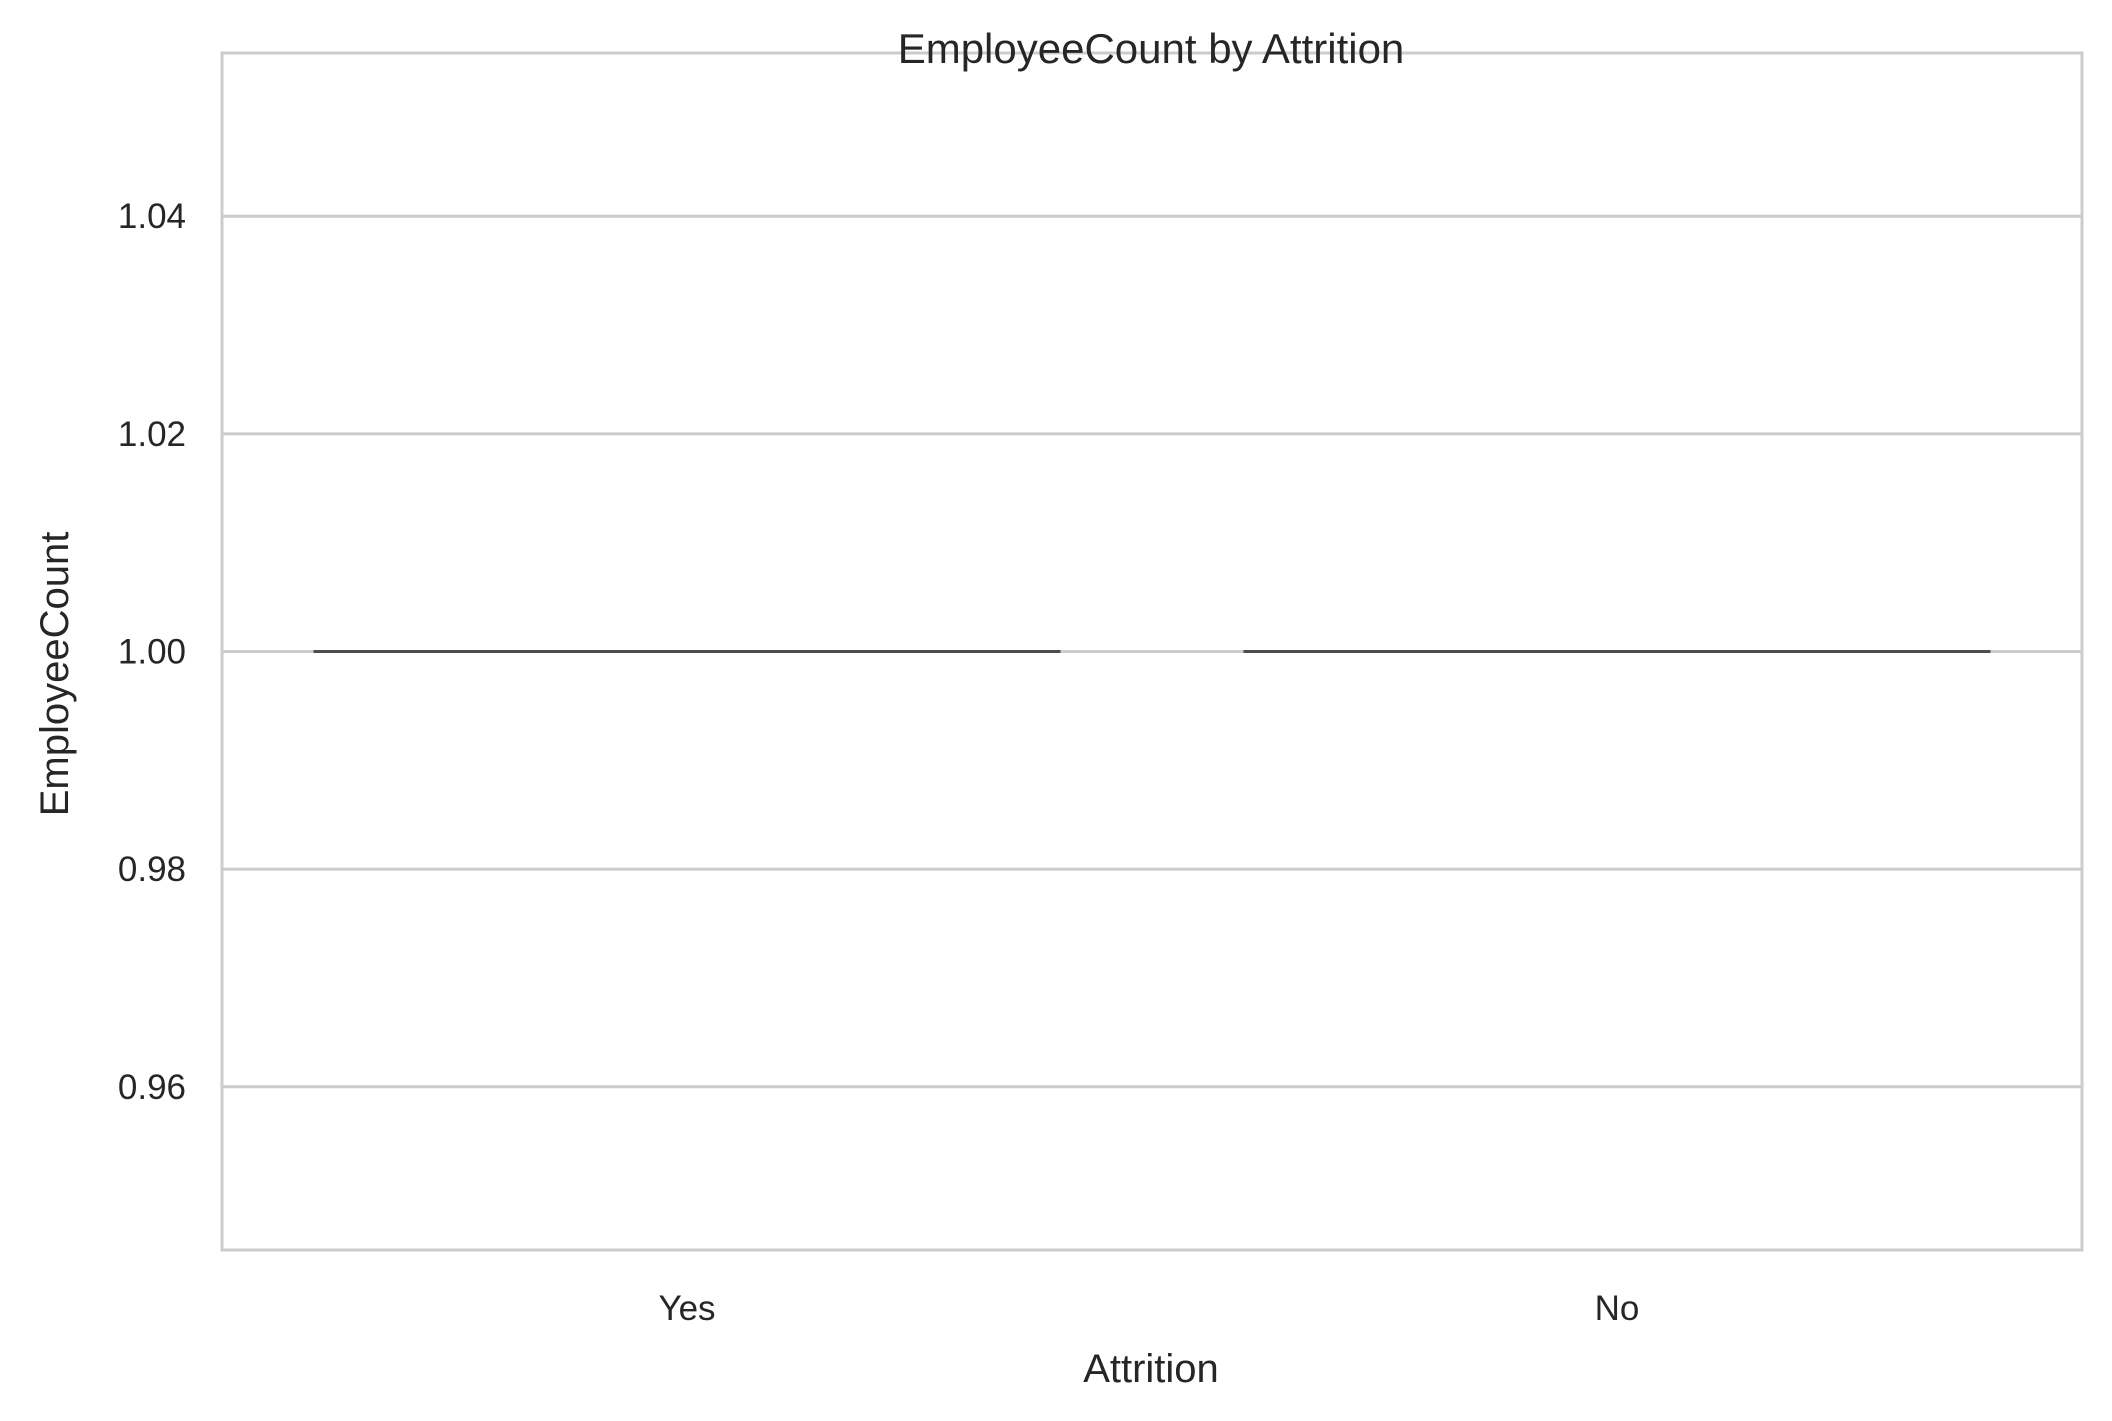 This screenshot has height=1421, width=2112. I want to click on y-tick-label: 1.04, so click(152, 216).